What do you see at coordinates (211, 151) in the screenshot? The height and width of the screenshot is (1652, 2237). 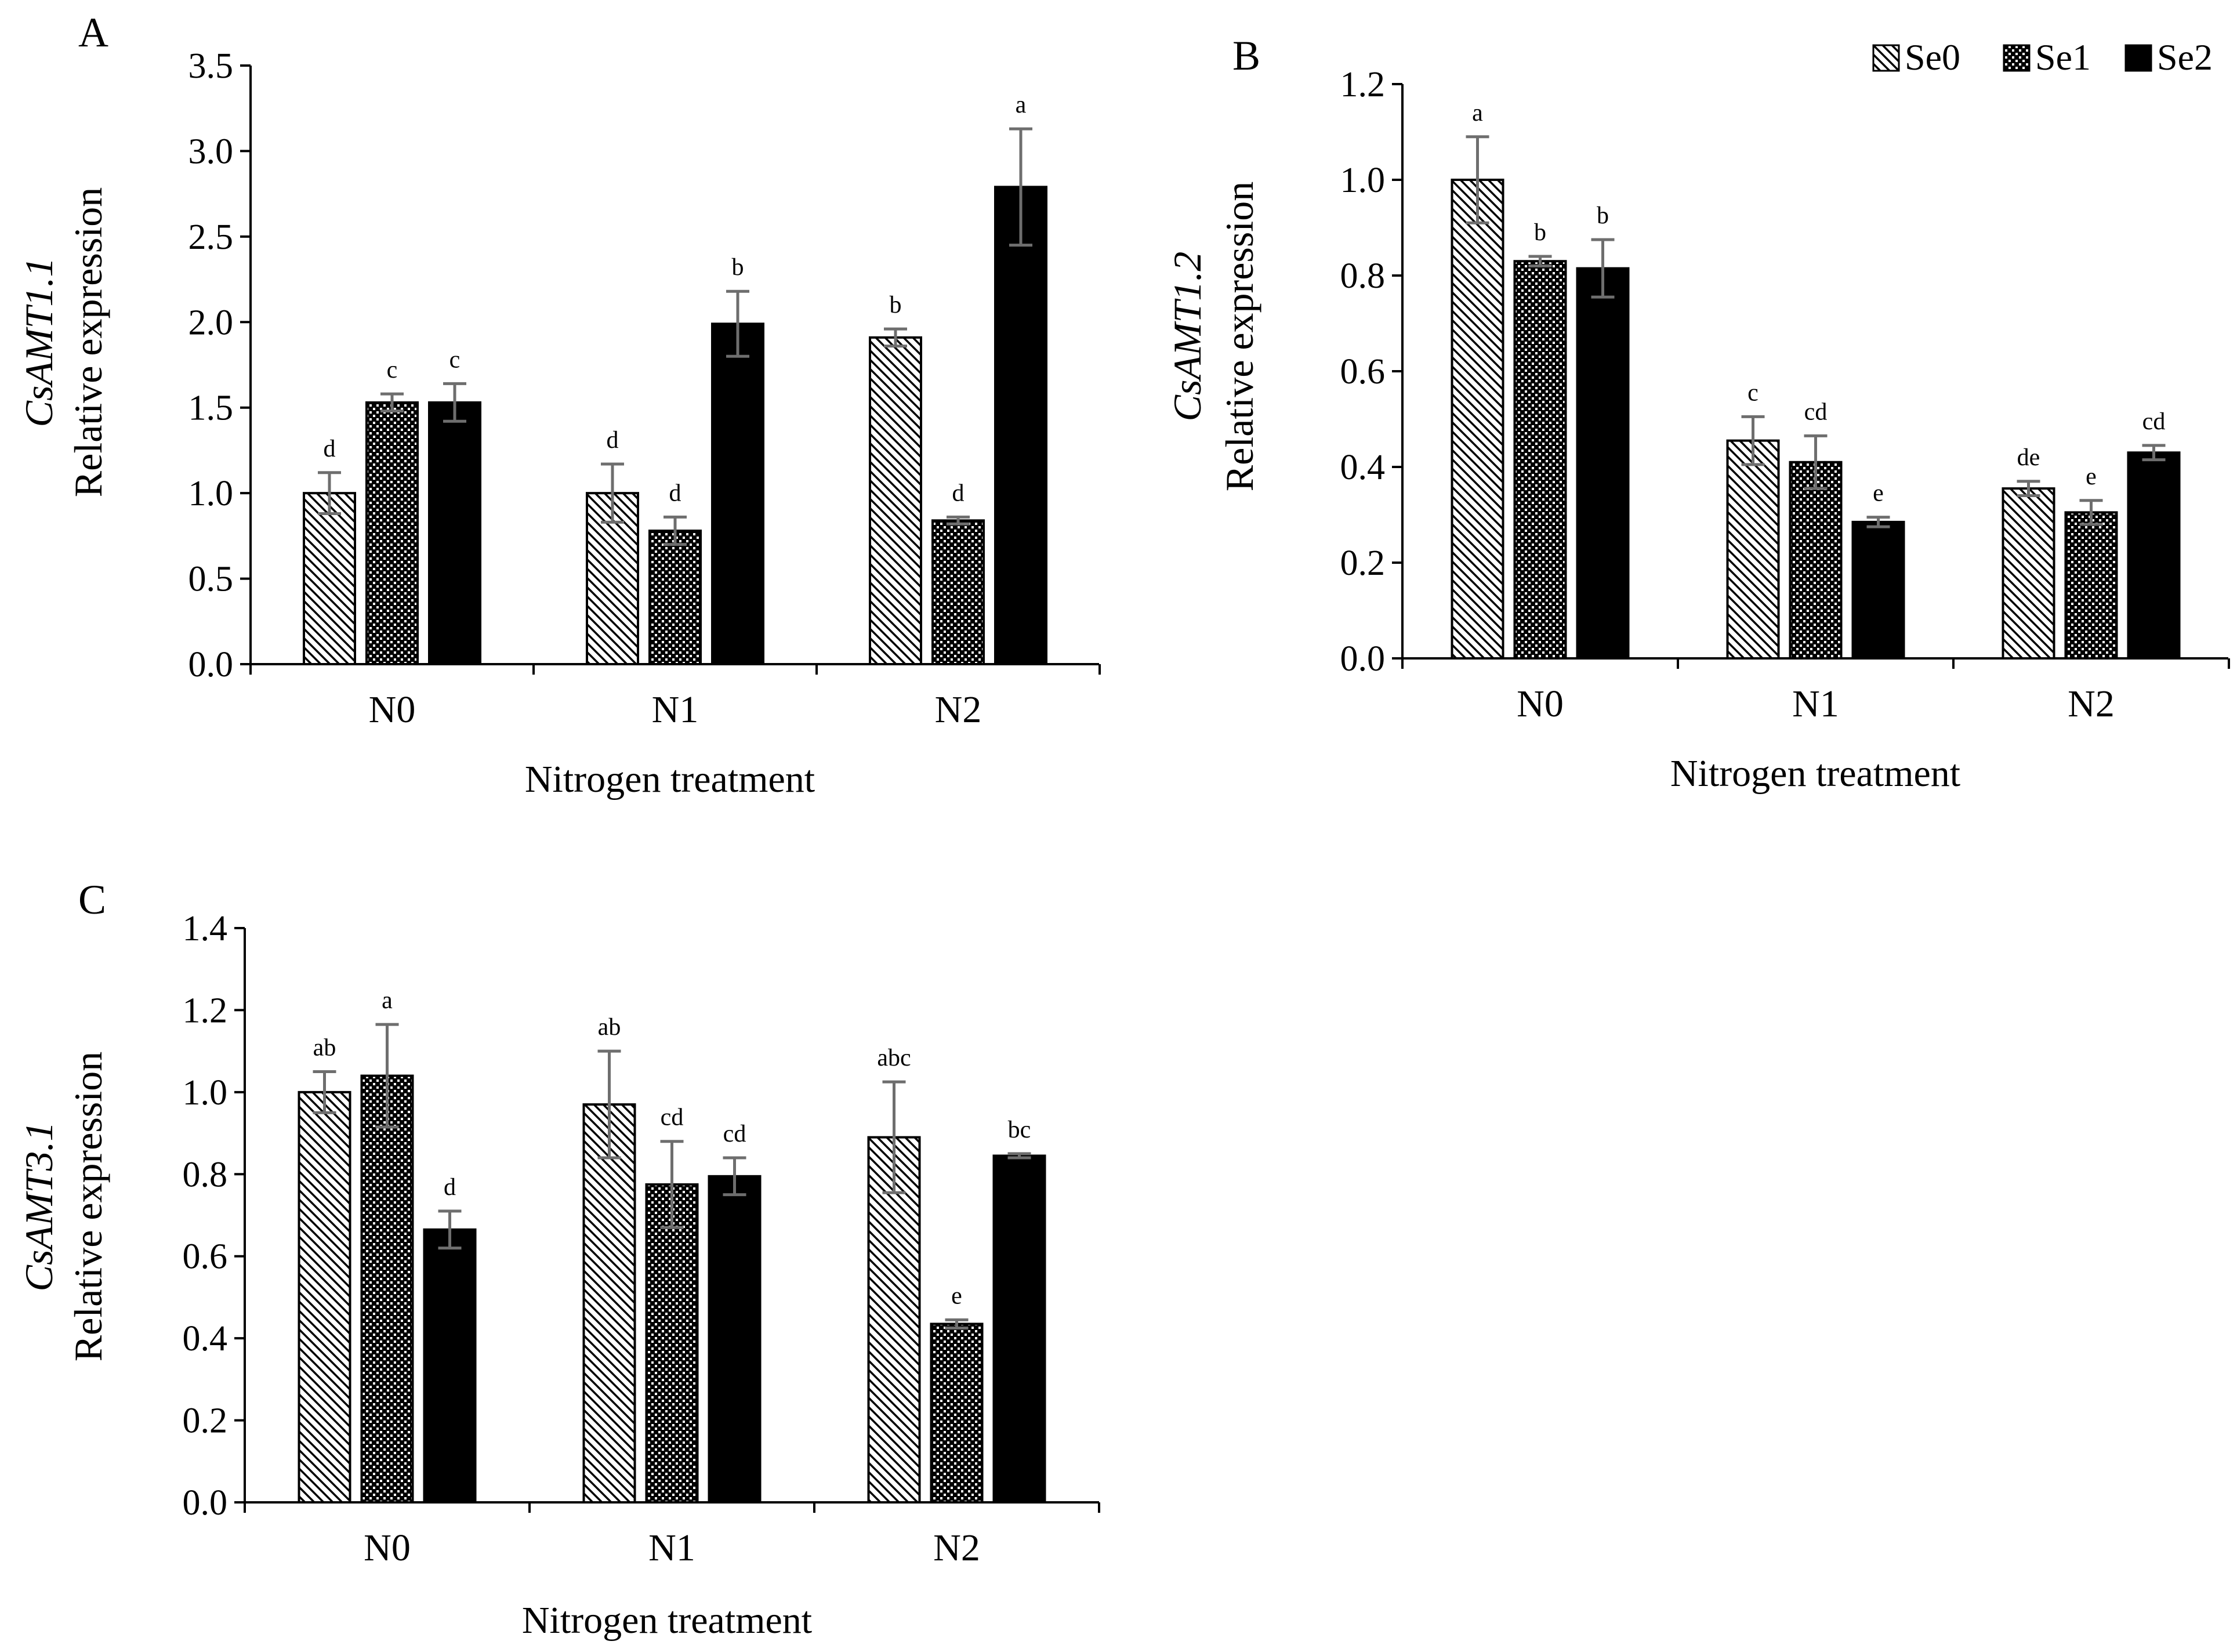 I see `panel-a-y-tick-label: 3.0` at bounding box center [211, 151].